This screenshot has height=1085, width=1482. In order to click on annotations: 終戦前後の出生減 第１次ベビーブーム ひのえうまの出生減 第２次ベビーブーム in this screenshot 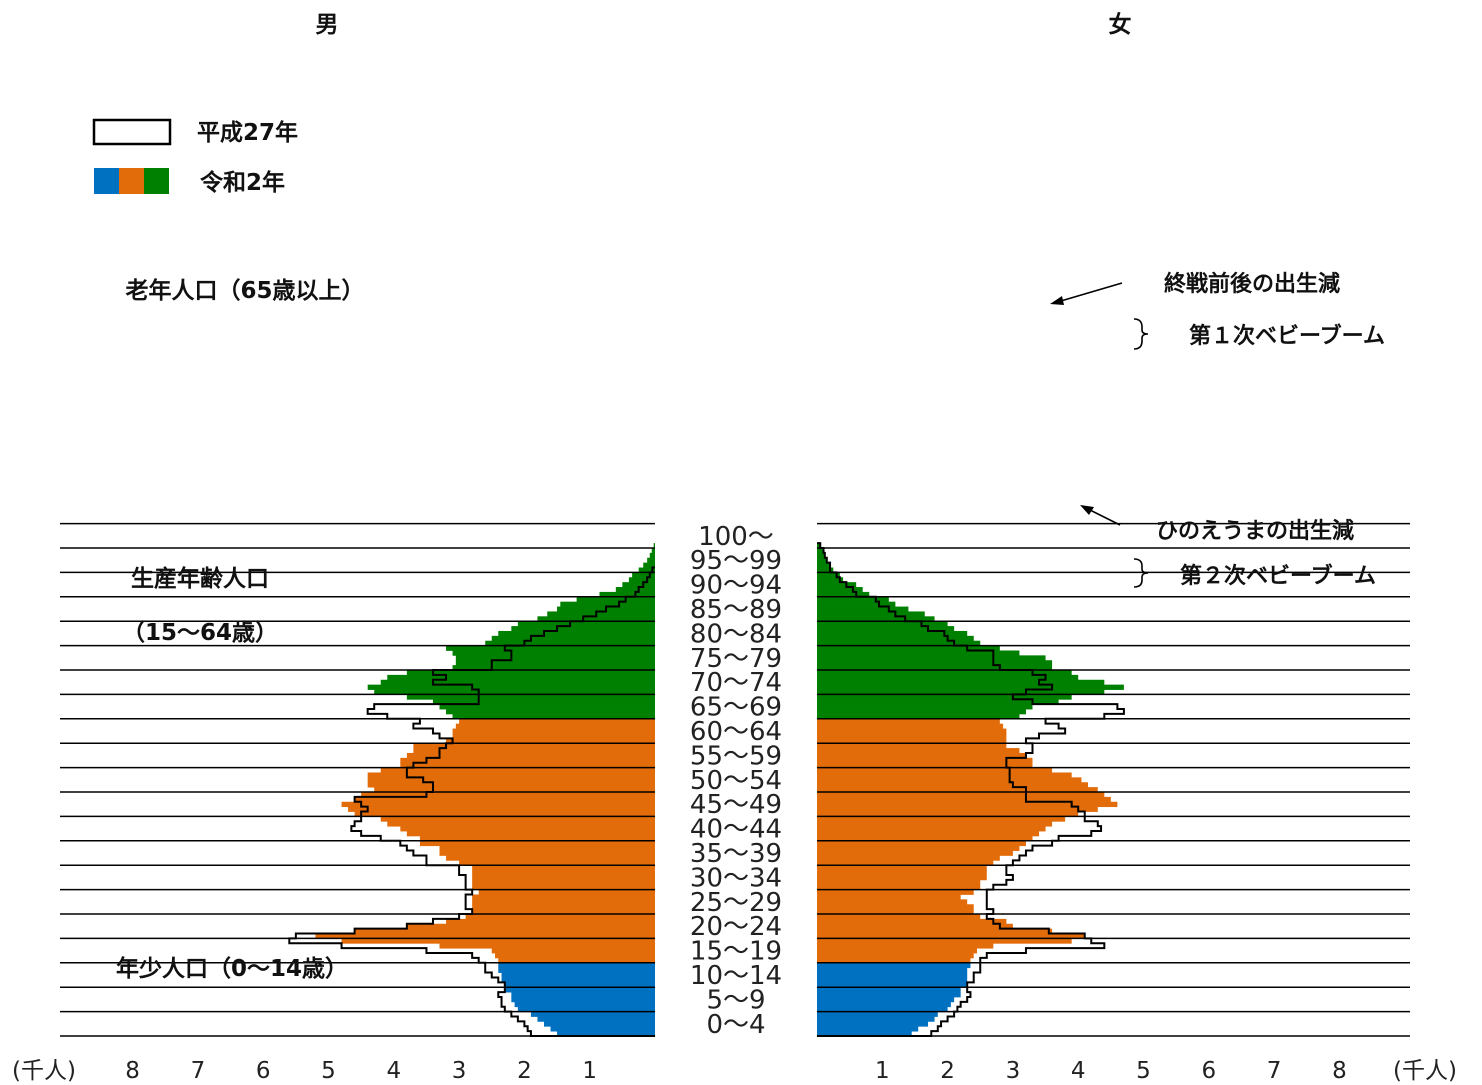, I will do `click(1217, 430)`.